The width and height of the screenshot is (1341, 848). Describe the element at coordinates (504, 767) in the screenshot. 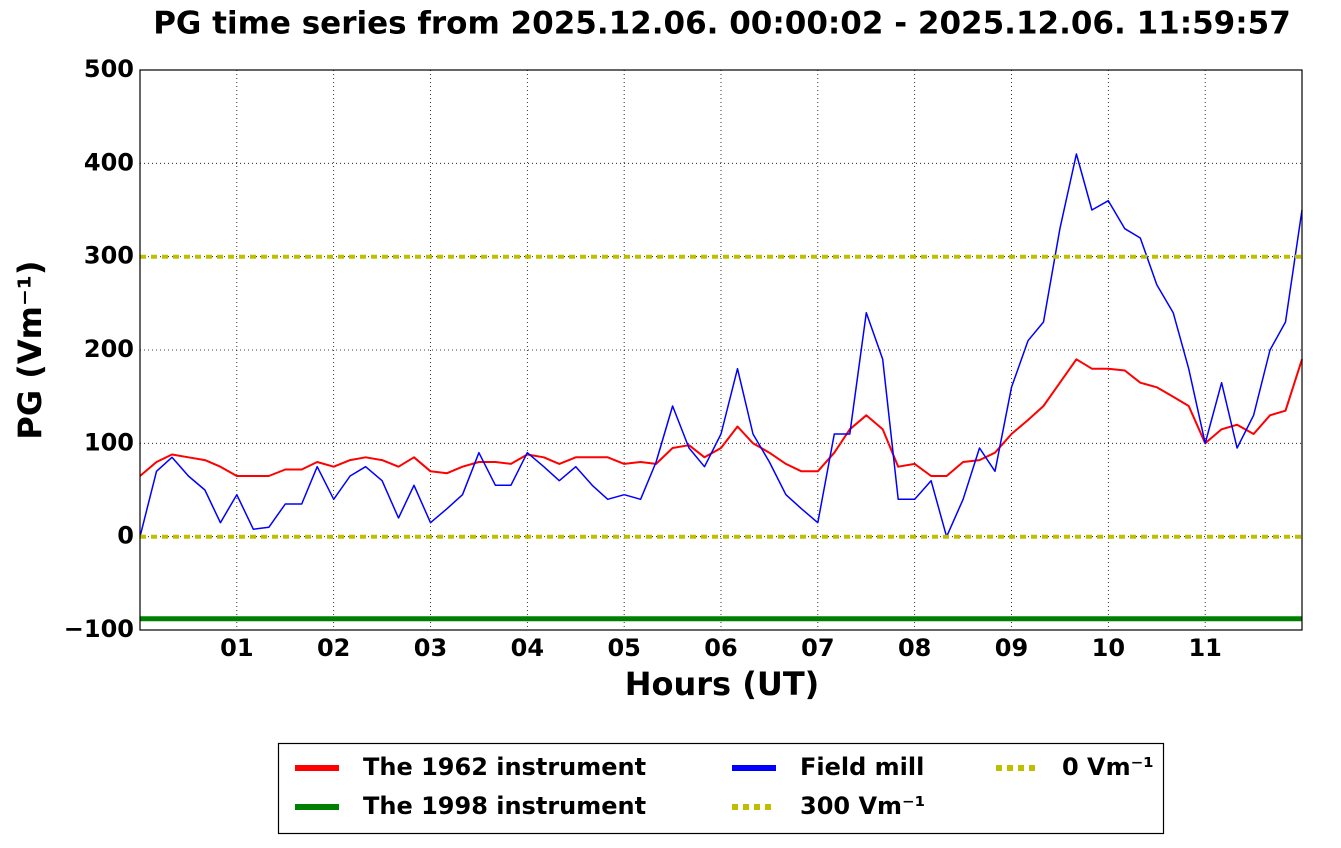

I see `legend-label: The 1962 instrument` at that location.